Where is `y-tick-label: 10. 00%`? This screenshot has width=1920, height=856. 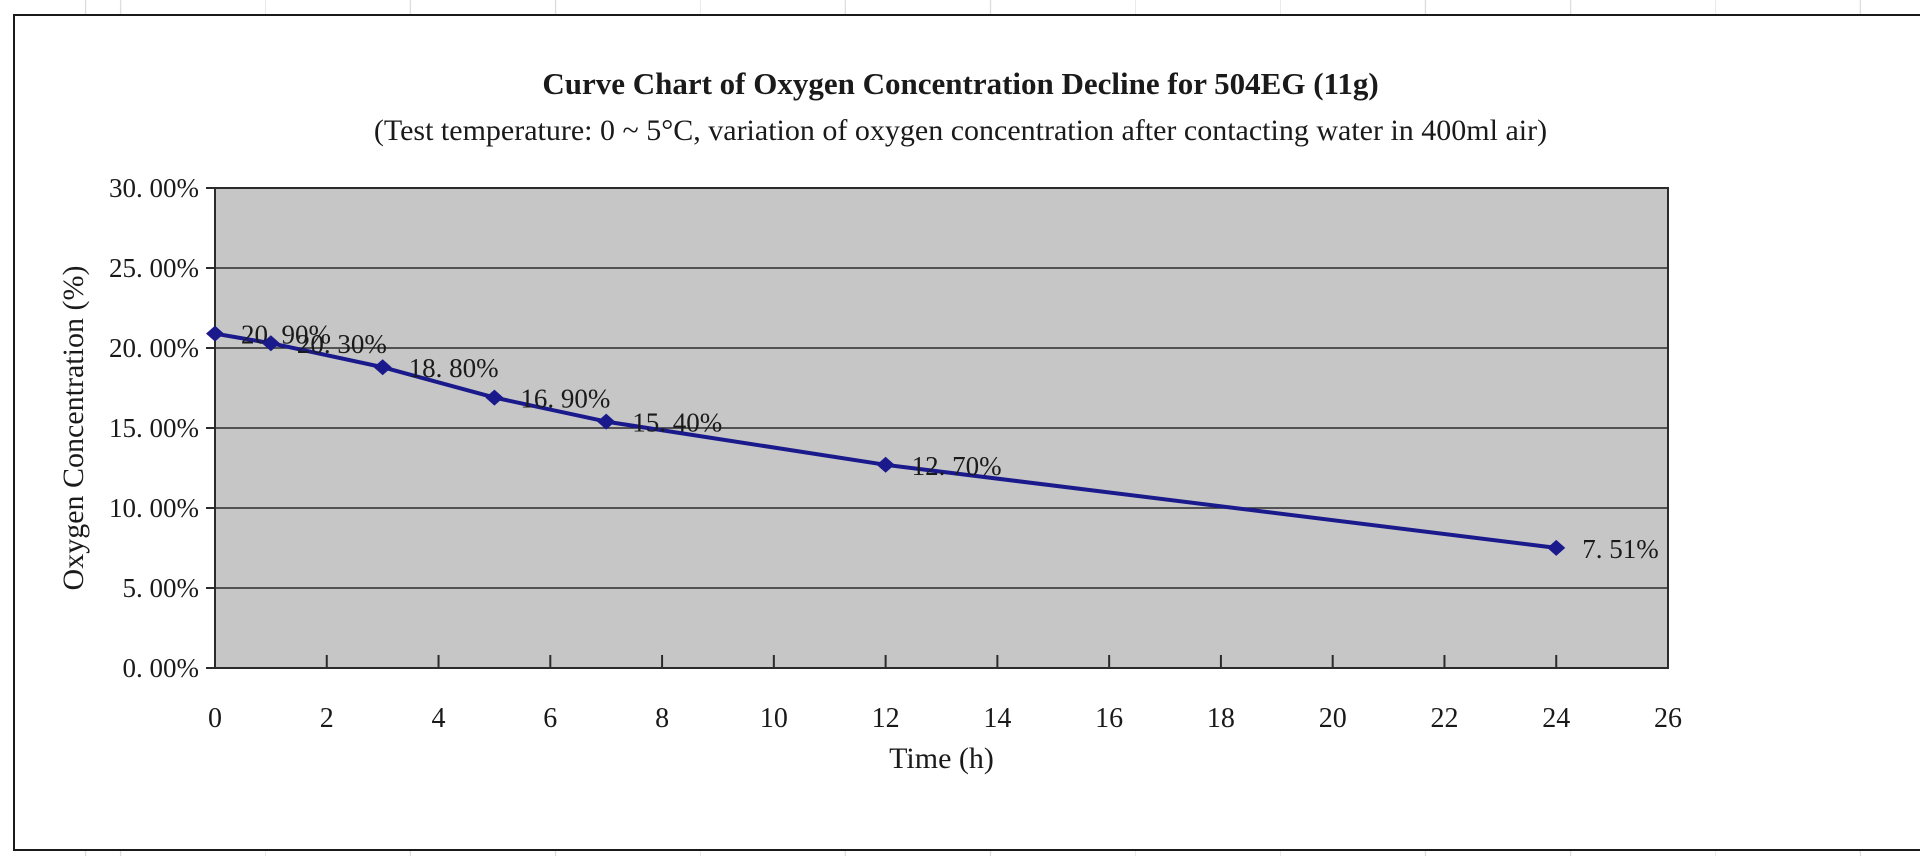
y-tick-label: 10. 00% is located at coordinates (154, 508).